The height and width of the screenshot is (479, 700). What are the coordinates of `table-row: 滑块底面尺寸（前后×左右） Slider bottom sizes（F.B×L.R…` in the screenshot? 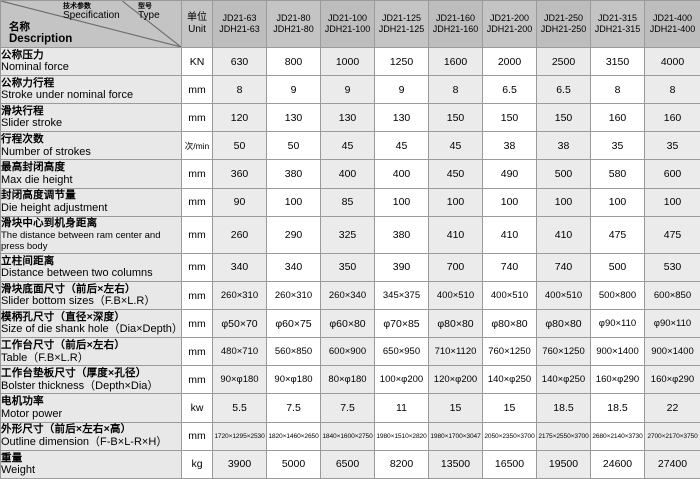 It's located at (350, 296).